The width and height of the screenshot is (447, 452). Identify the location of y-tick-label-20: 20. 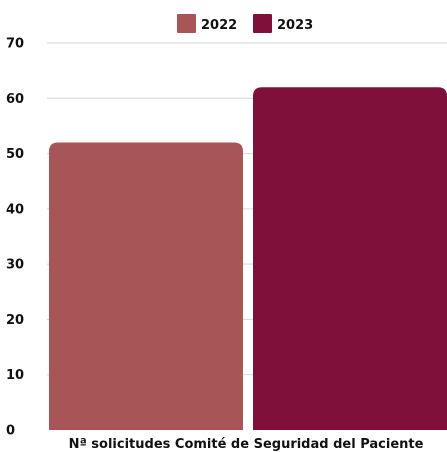
(15, 320).